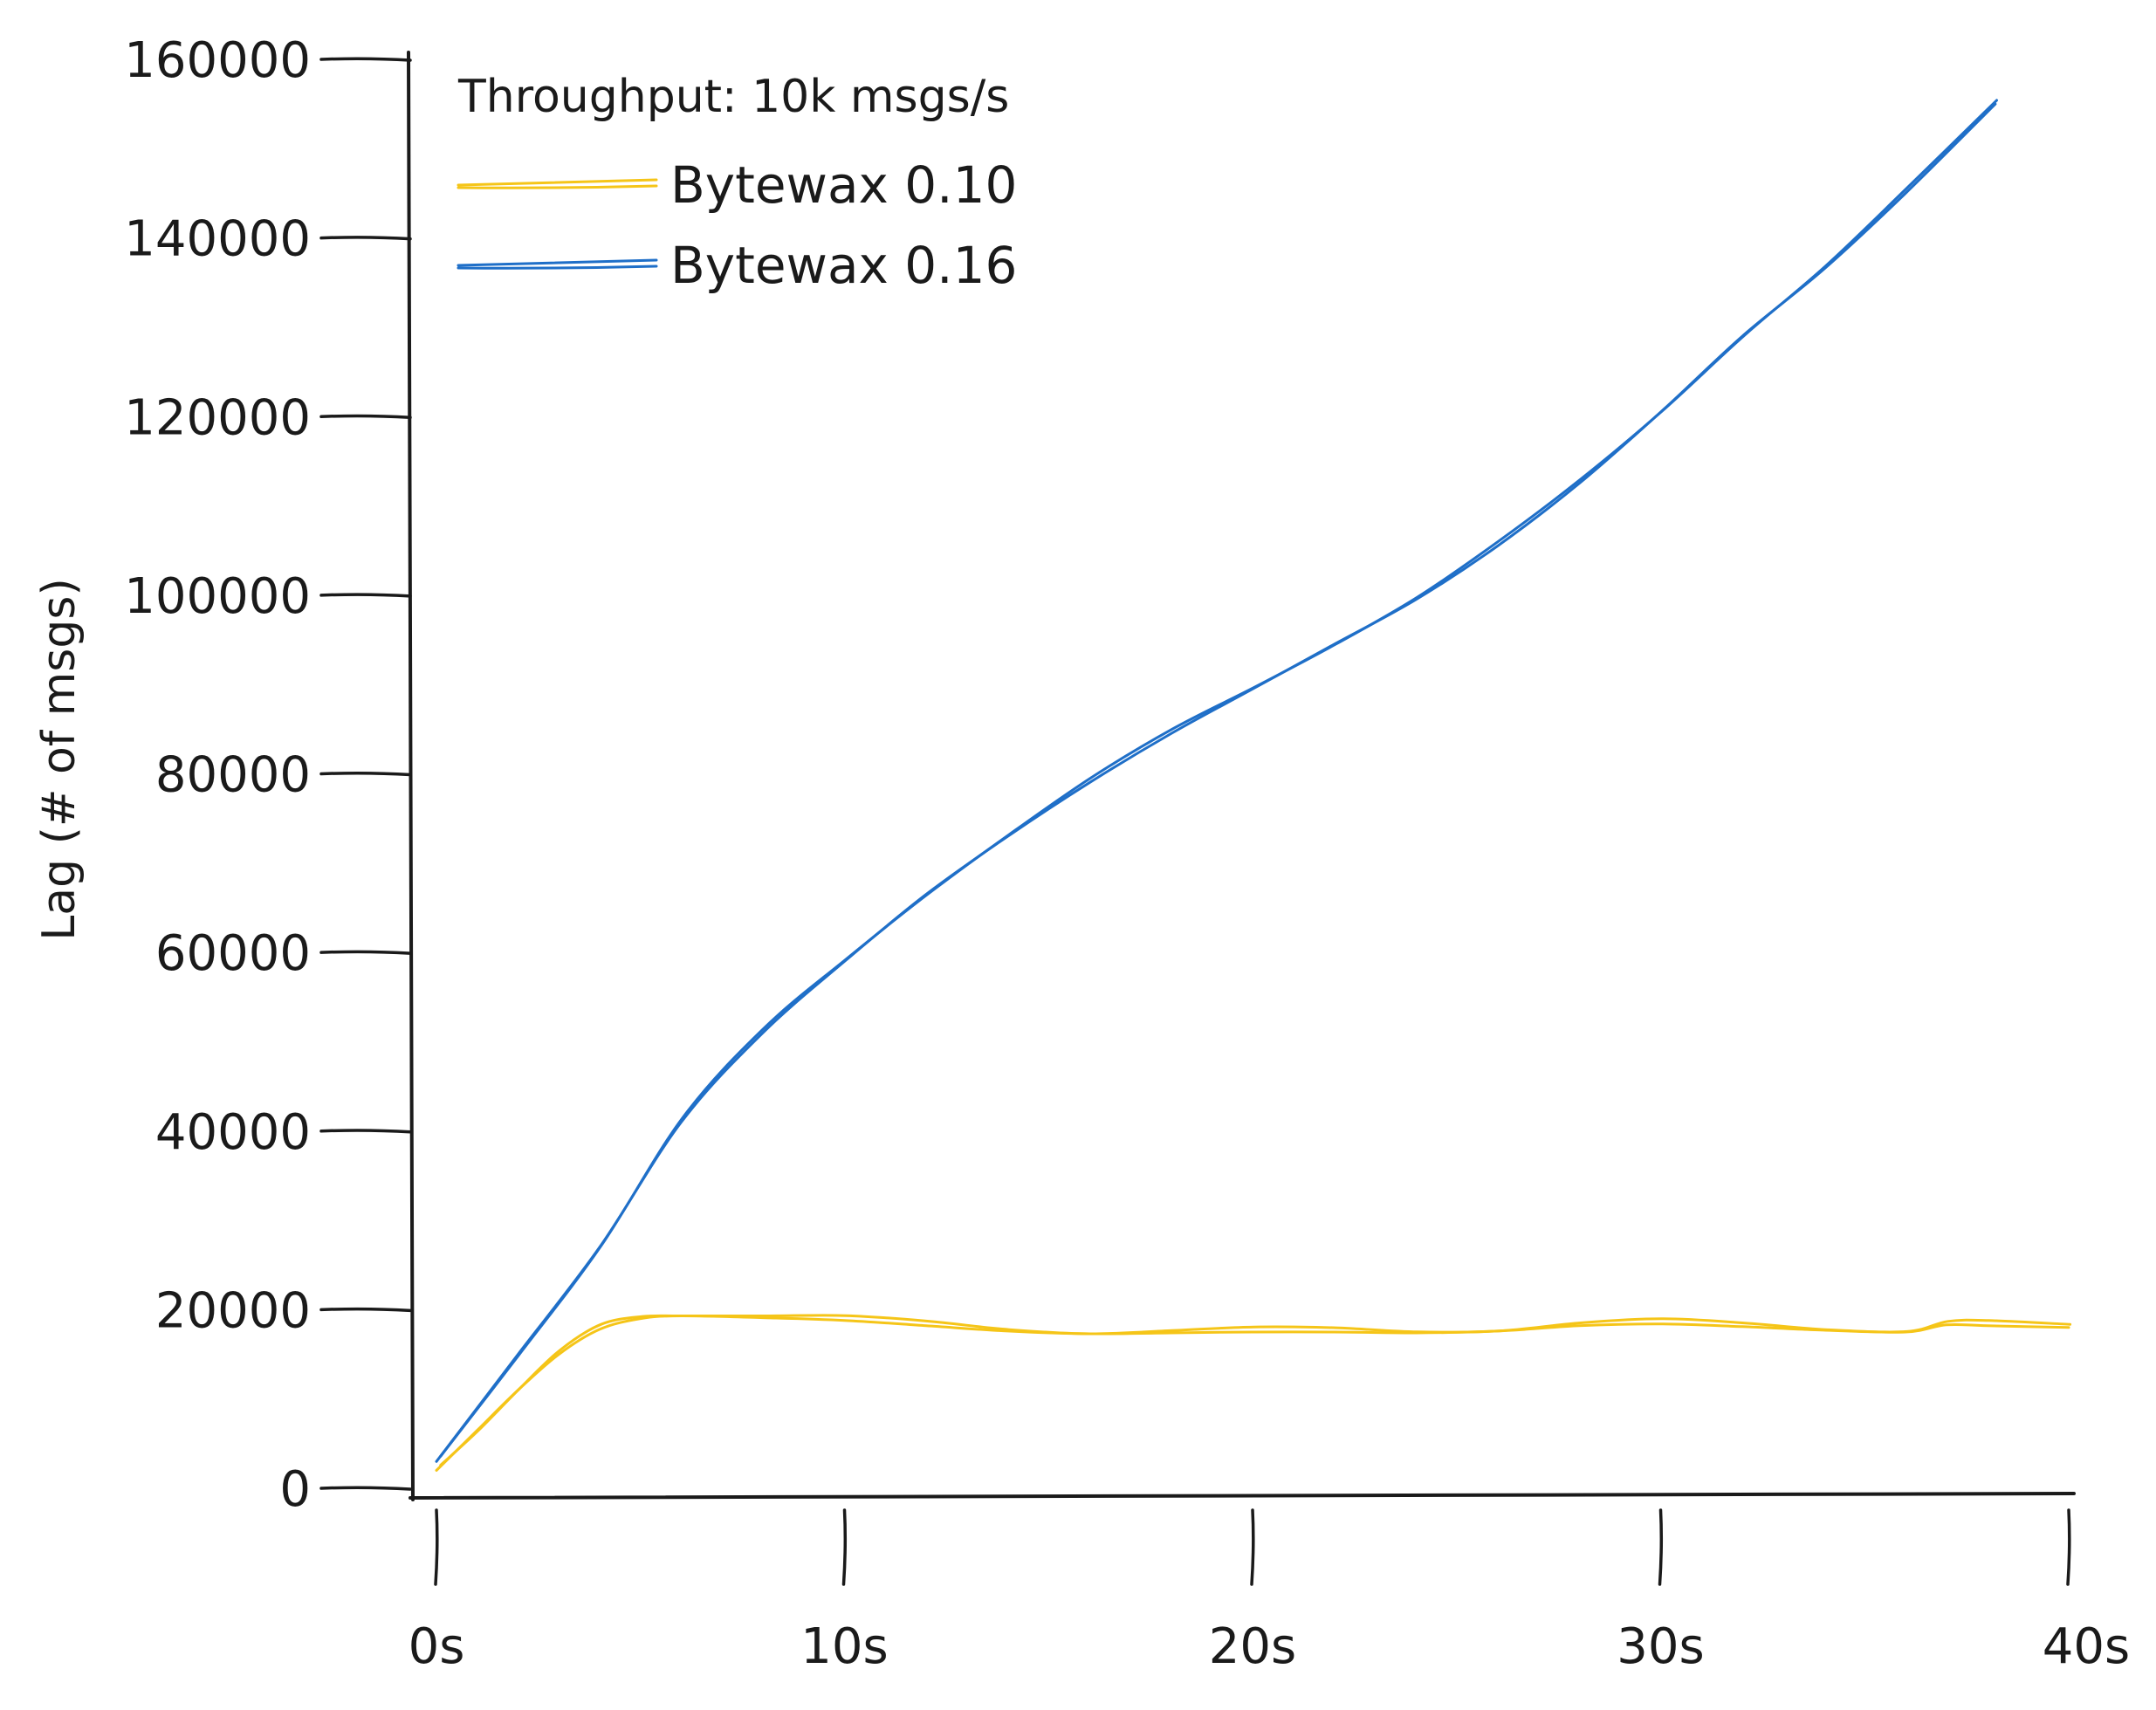 This screenshot has height=1710, width=2156. Describe the element at coordinates (217, 596) in the screenshot. I see `y-tick-label: 100000` at that location.